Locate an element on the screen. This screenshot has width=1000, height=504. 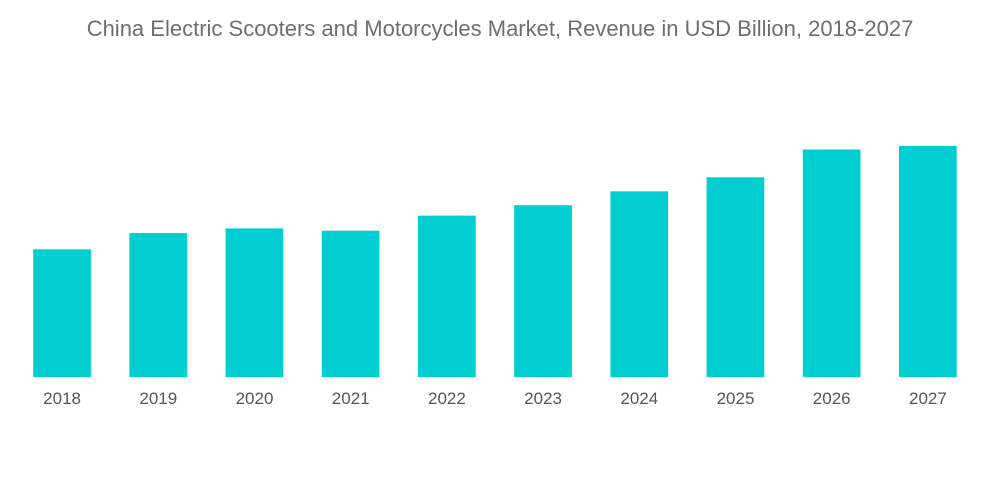
bar-2024 is located at coordinates (639, 284).